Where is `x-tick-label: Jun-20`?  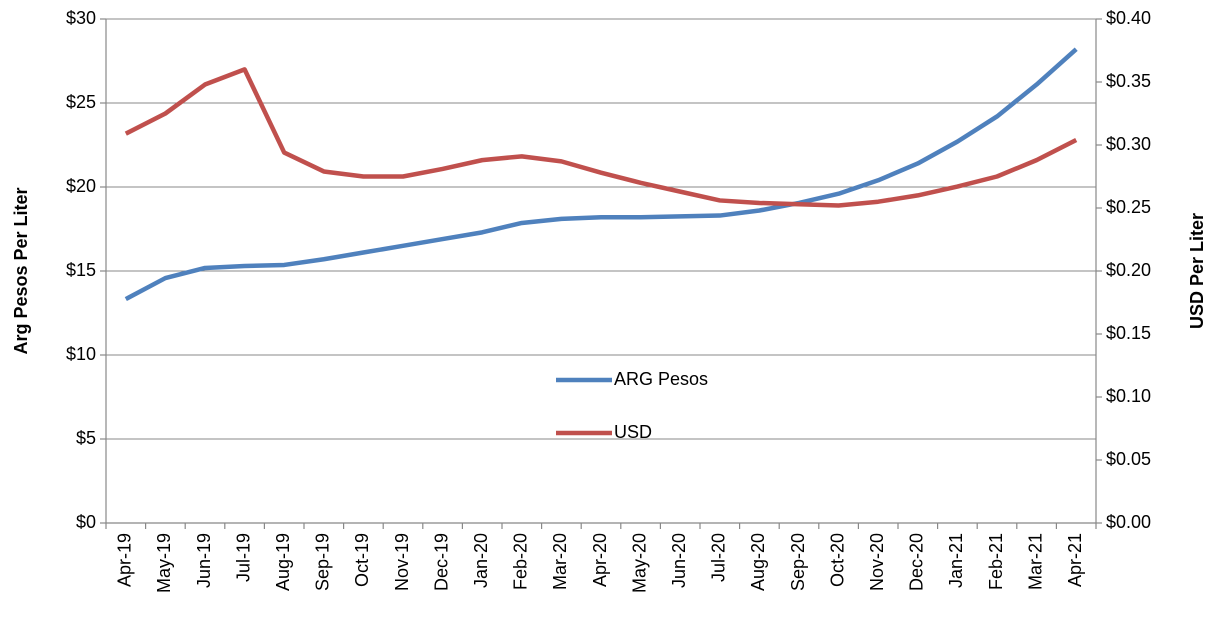 x-tick-label: Jun-20 is located at coordinates (679, 560).